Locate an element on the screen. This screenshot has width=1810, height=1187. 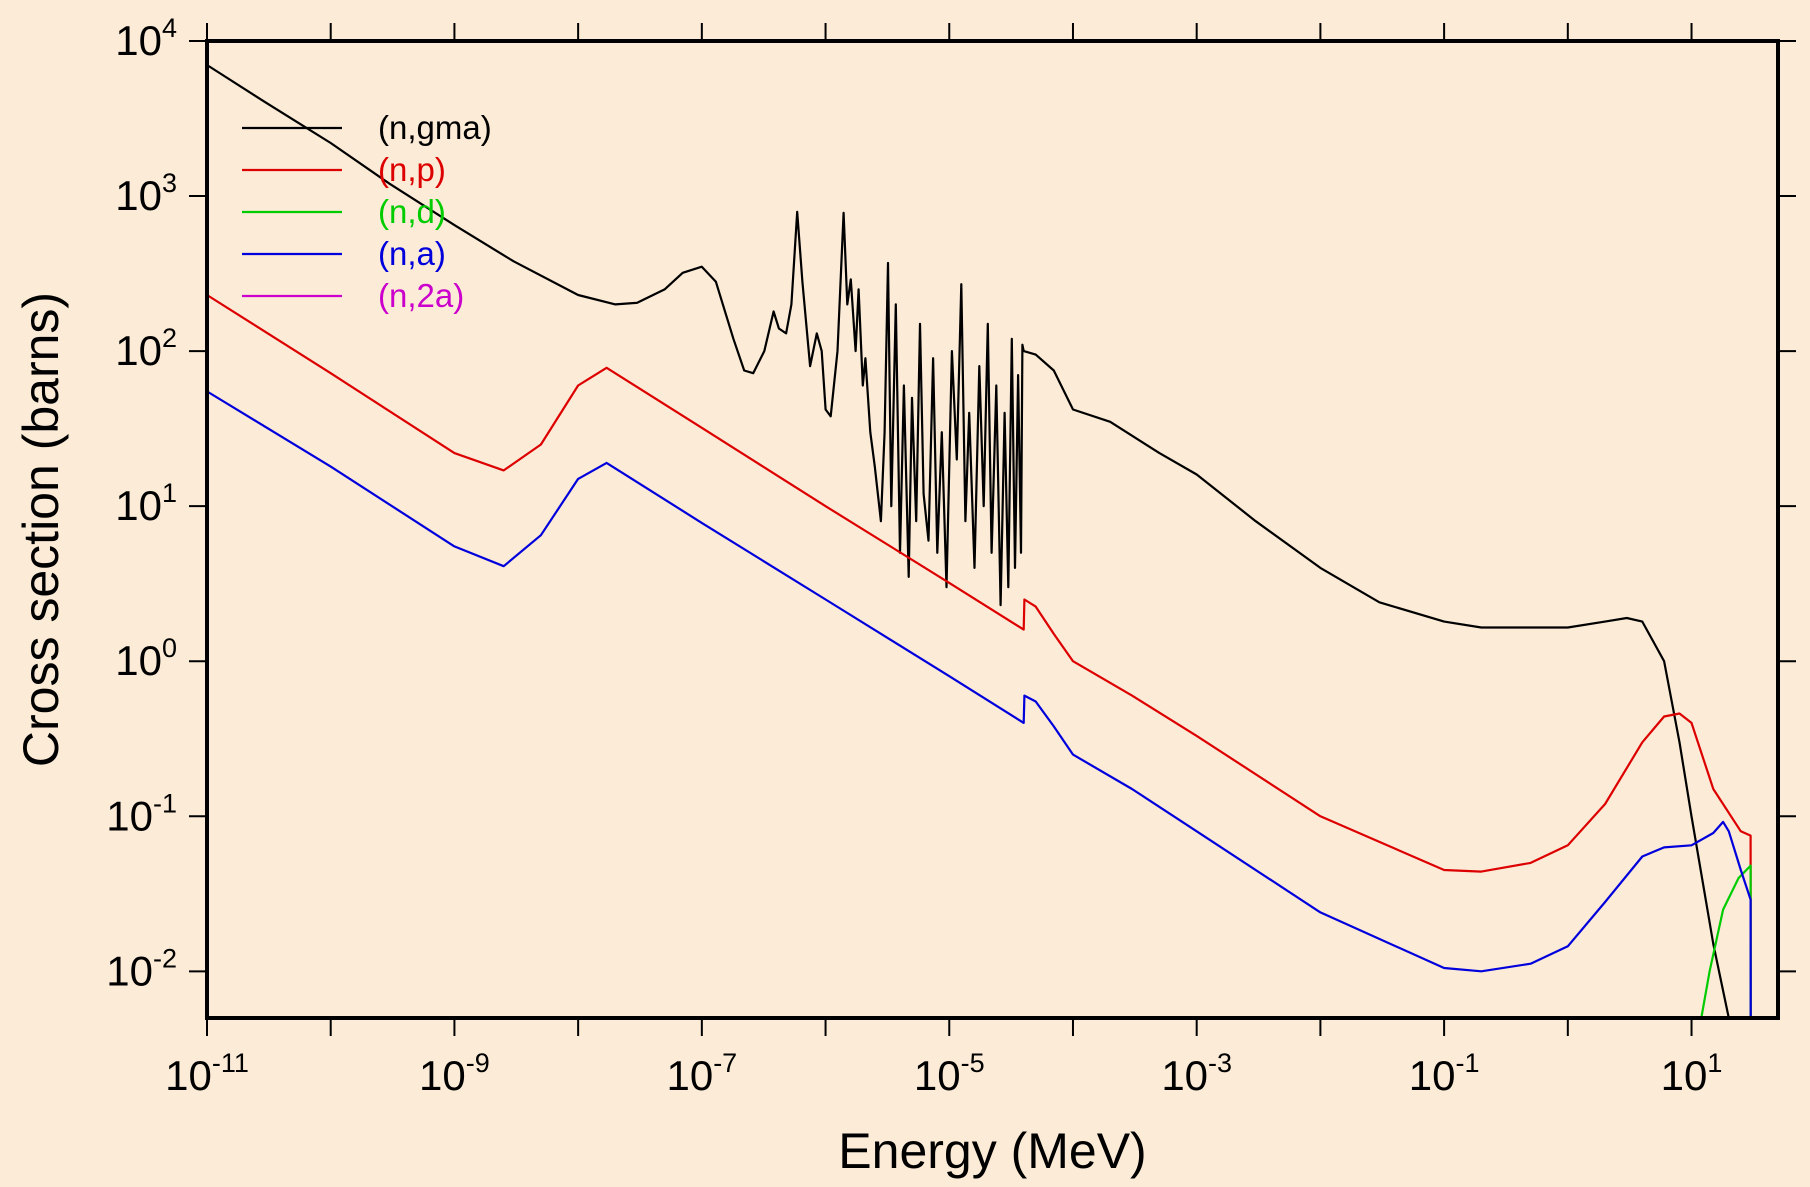
x-tick-label: 10⁻¹ is located at coordinates (1444, 1073).